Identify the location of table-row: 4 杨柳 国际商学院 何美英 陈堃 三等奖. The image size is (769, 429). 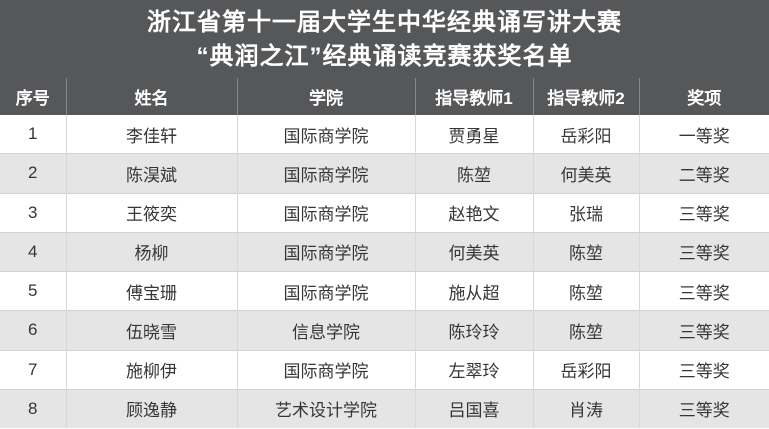
(384, 251).